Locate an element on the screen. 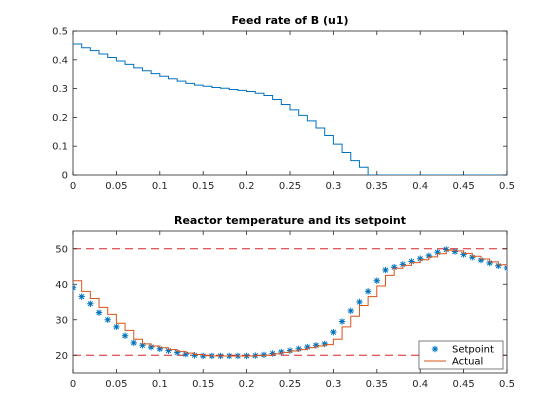 This screenshot has width=560, height=420. y-tick-label: 0.2 is located at coordinates (60, 118).